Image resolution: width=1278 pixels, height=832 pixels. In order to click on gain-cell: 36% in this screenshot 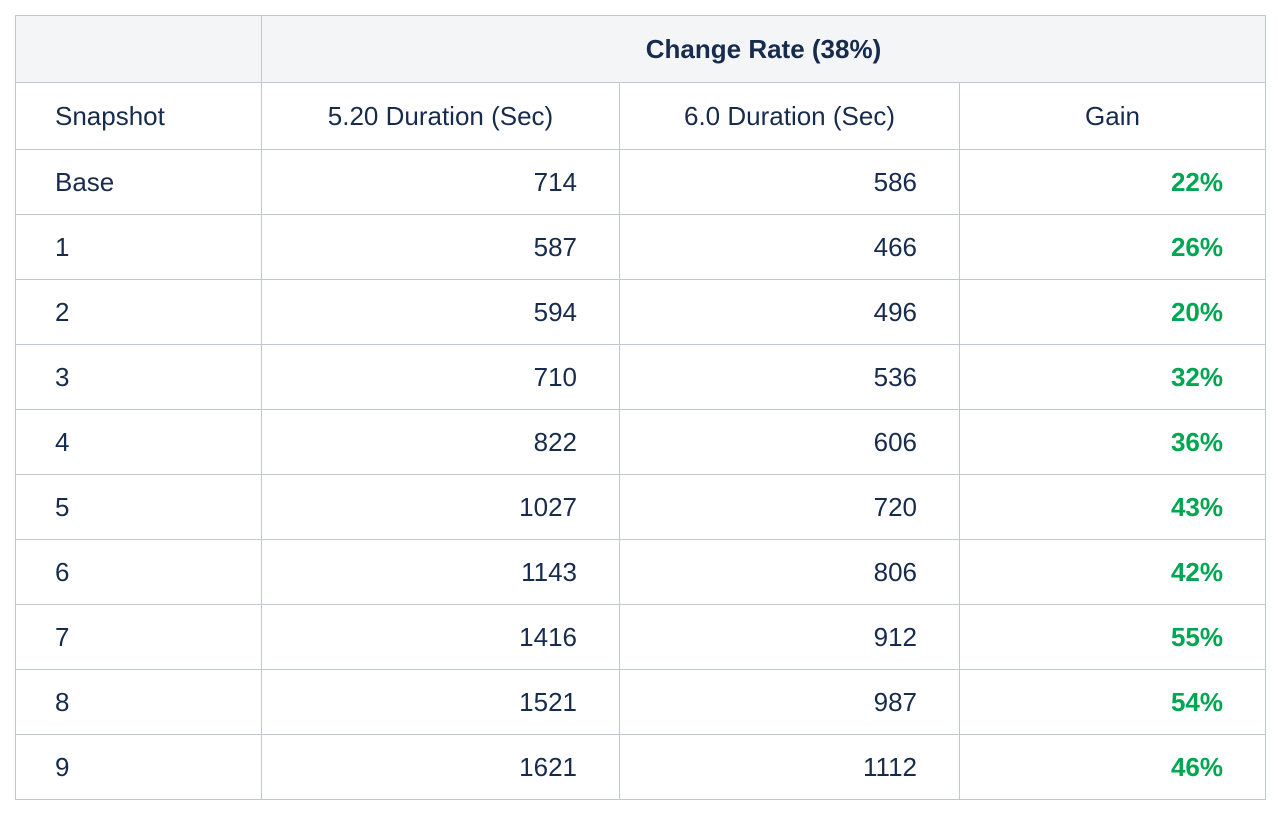, I will do `click(1112, 442)`.